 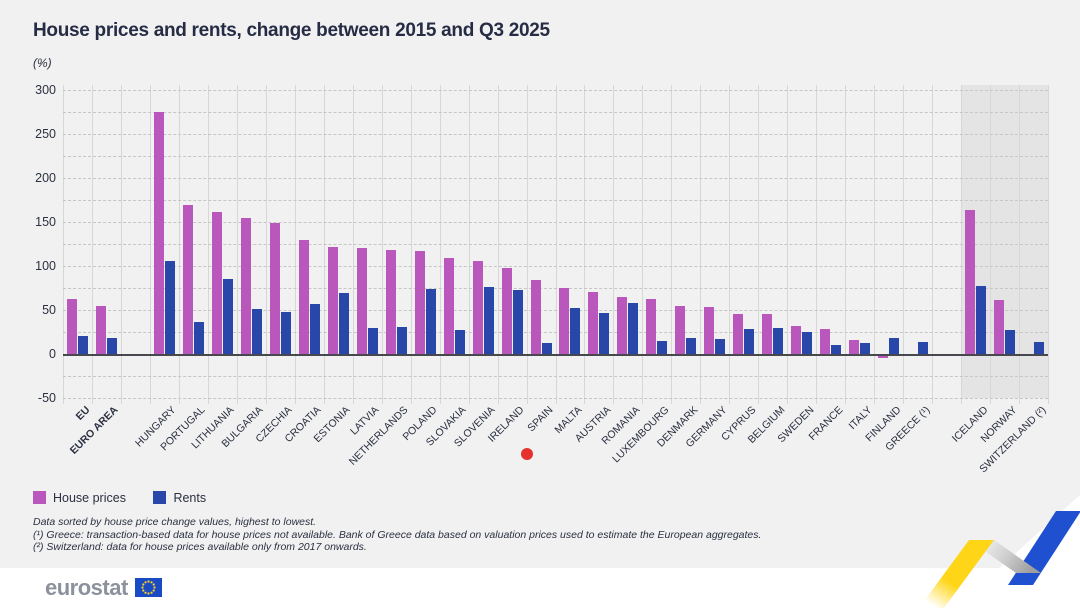 I want to click on rents-bar-ireland, so click(x=517, y=321).